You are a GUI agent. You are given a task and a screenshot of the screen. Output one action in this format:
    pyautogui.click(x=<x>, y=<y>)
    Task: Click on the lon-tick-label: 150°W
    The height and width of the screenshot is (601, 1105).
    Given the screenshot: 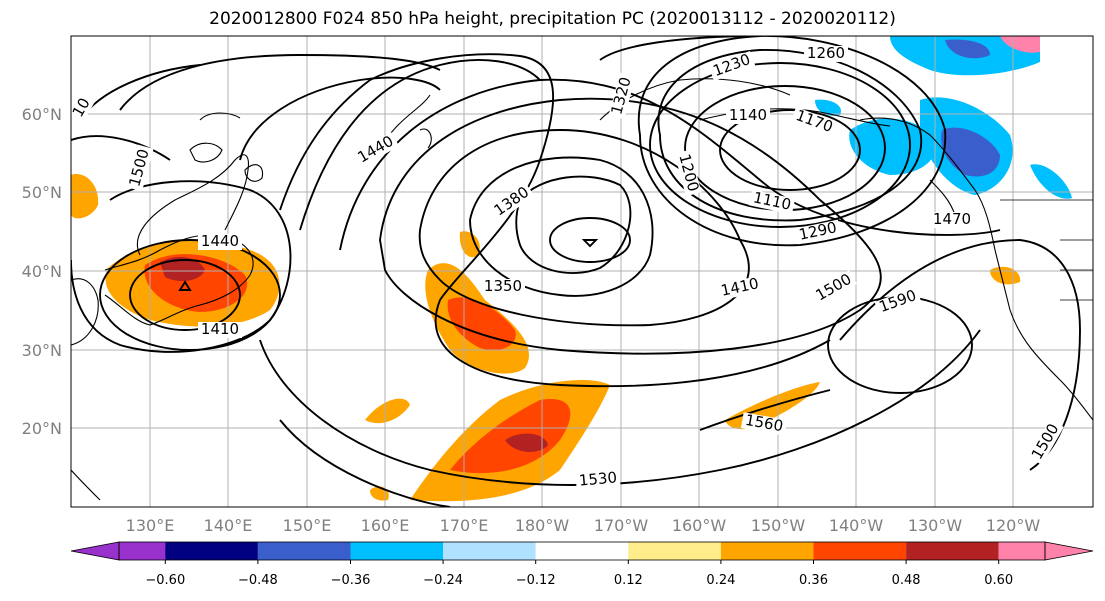 What is the action you would take?
    pyautogui.click(x=778, y=525)
    